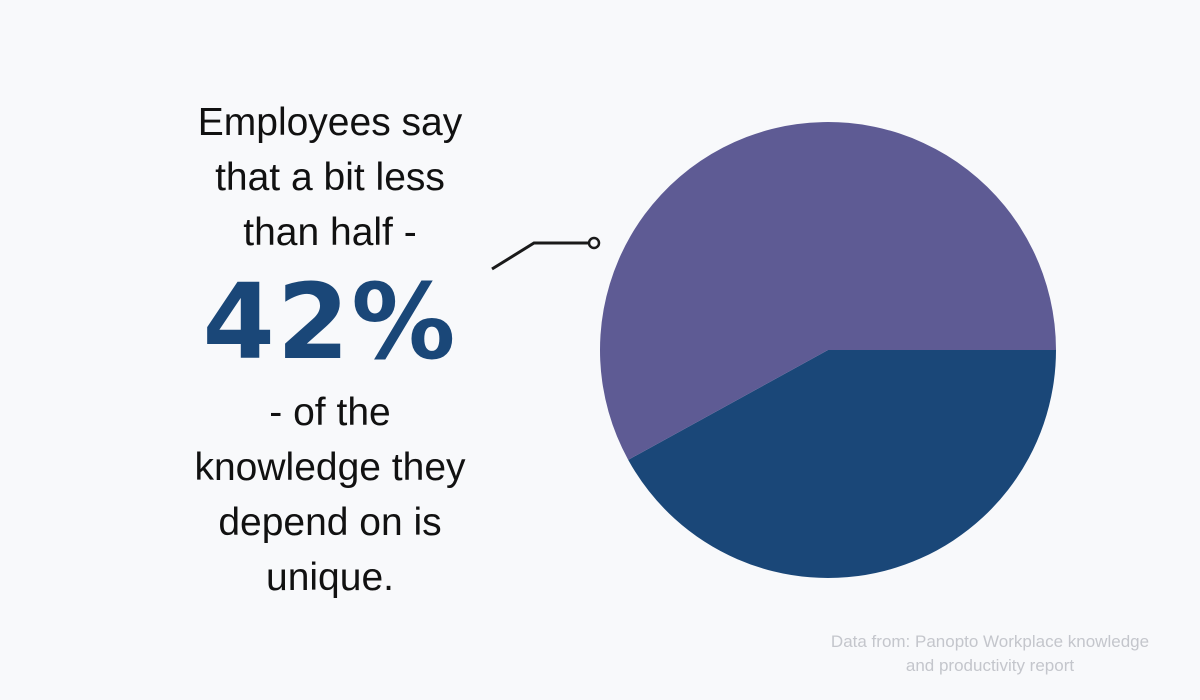 This screenshot has width=1200, height=700. I want to click on source-line: Data from: Panopto Workplace knowledge, so click(990, 641).